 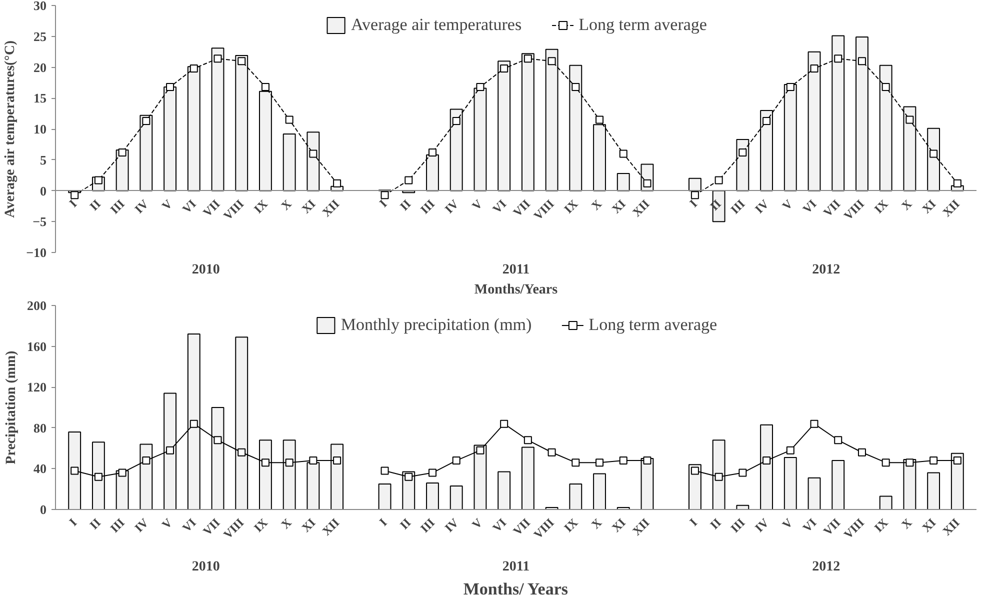 I want to click on y-tick-label: 200, so click(x=36, y=305).